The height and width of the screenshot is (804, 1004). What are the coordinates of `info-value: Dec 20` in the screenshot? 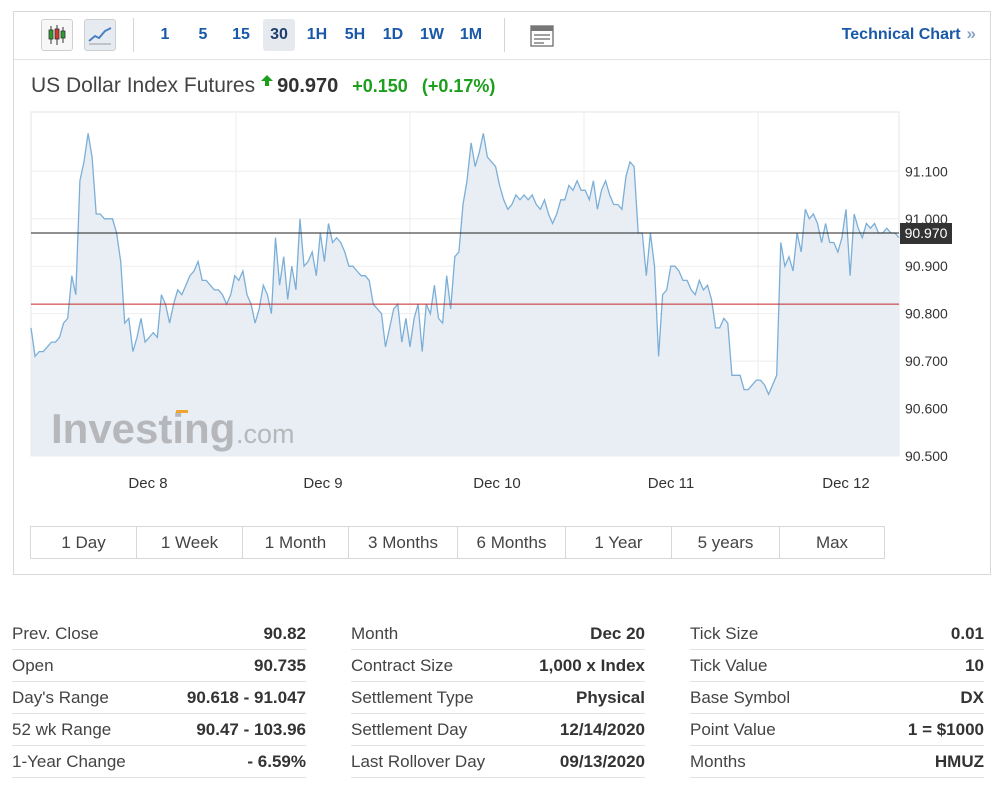 It's located at (617, 633).